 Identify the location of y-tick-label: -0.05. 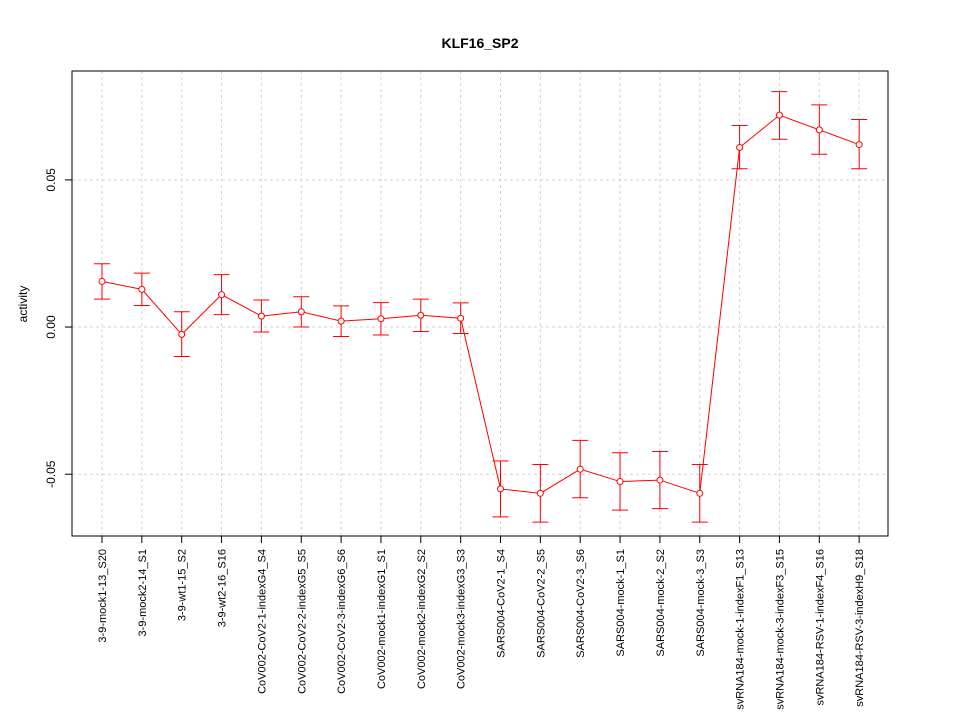
(51, 474).